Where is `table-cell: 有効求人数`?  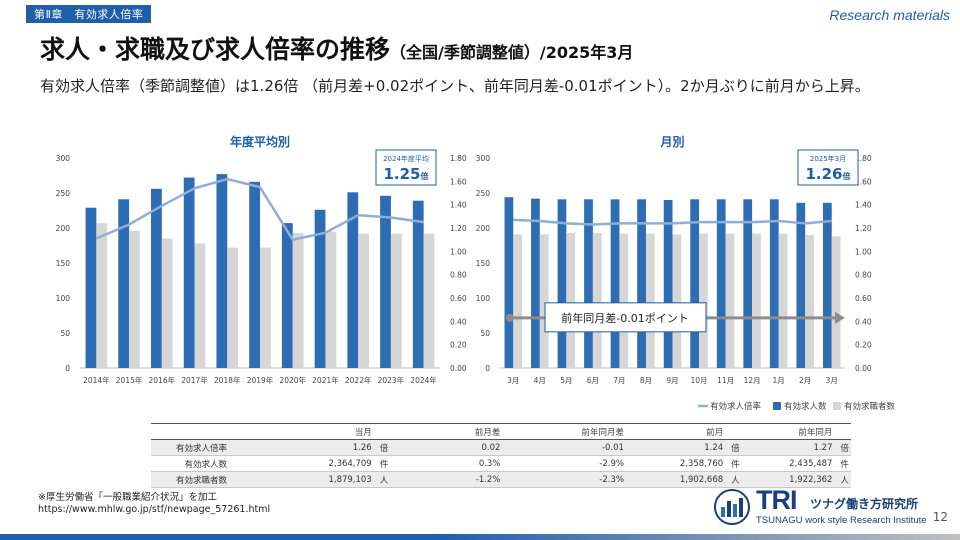 table-cell: 有効求人数 is located at coordinates (198, 463).